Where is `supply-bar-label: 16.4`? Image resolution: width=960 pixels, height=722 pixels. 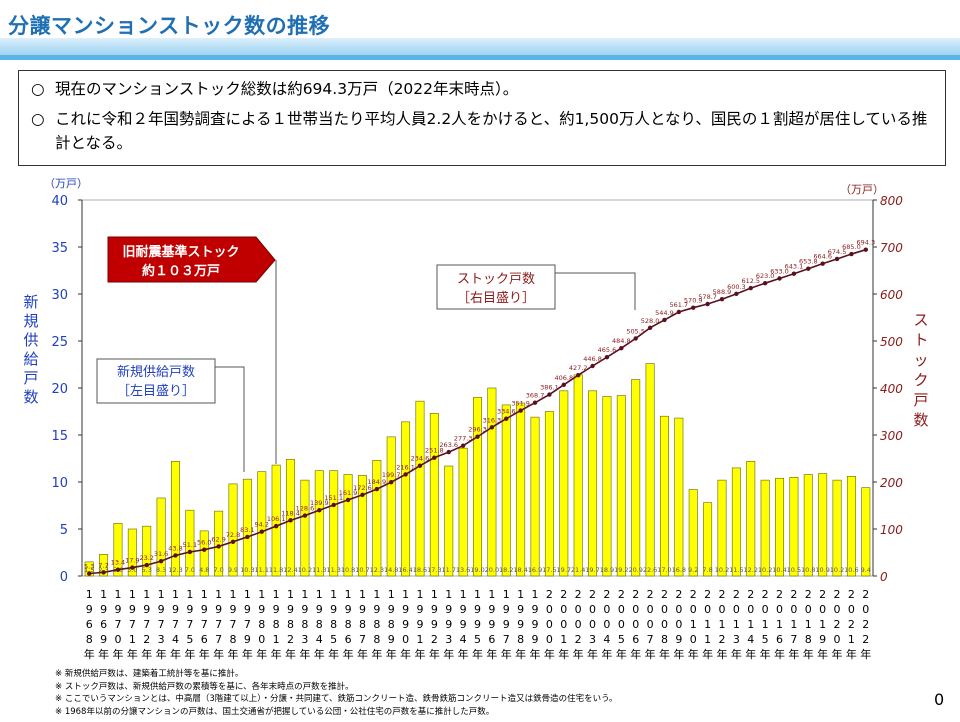 supply-bar-label: 16.4 is located at coordinates (405, 570).